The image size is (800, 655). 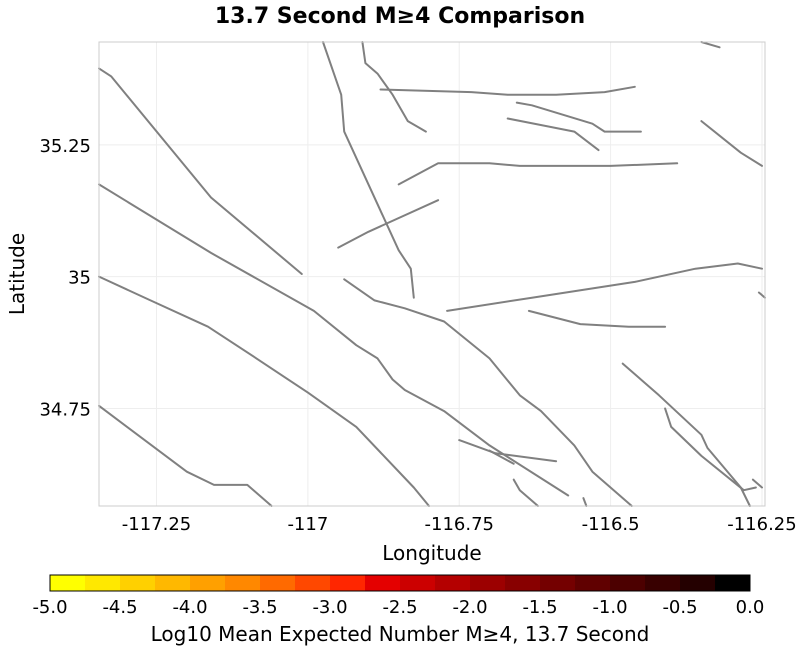 I want to click on colorbar-tick-label: -4.5, so click(x=119, y=607).